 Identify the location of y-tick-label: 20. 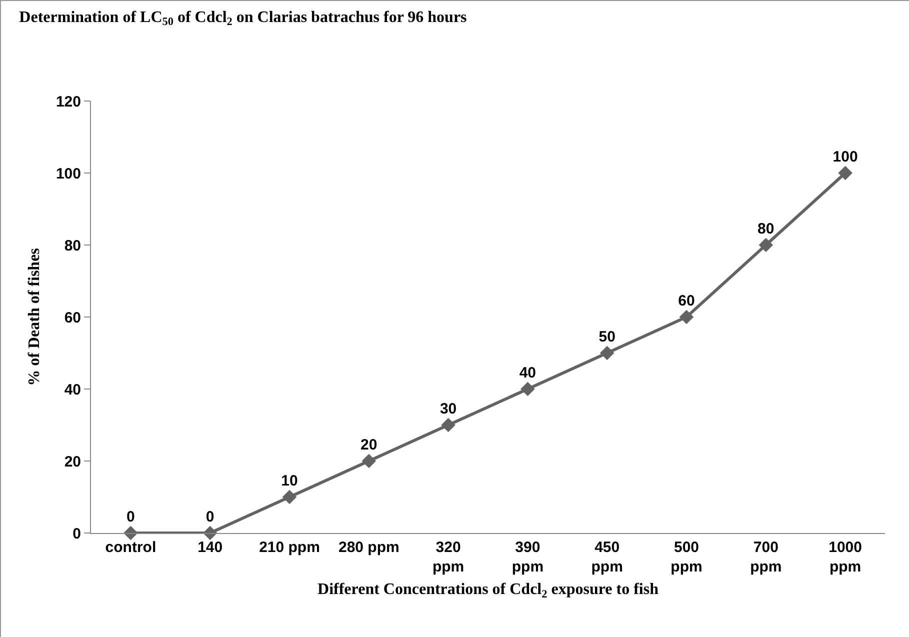
(72, 461).